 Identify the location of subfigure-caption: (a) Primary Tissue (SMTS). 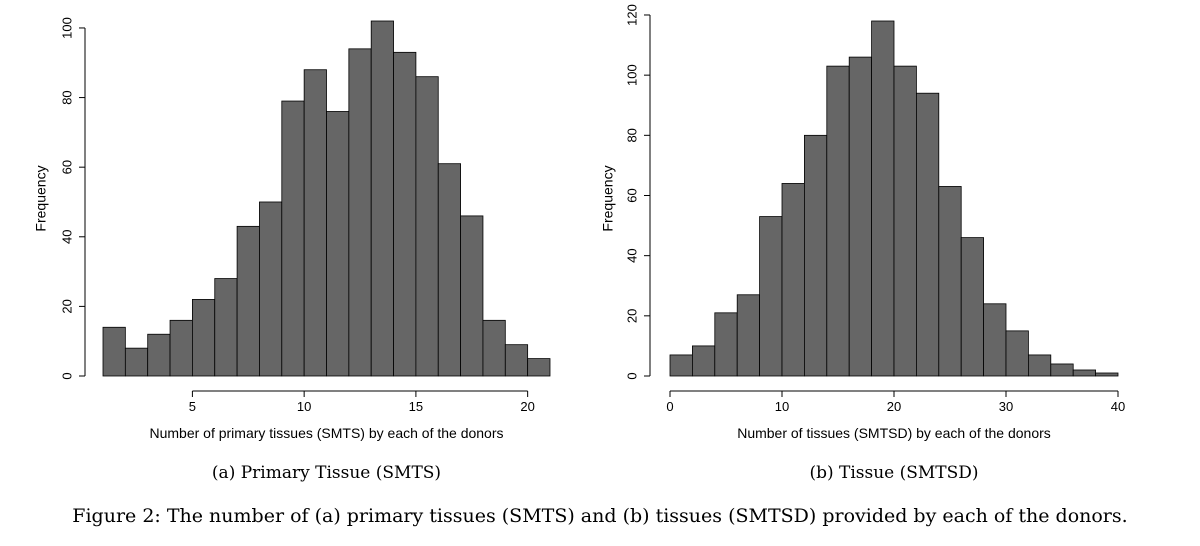
(326, 473).